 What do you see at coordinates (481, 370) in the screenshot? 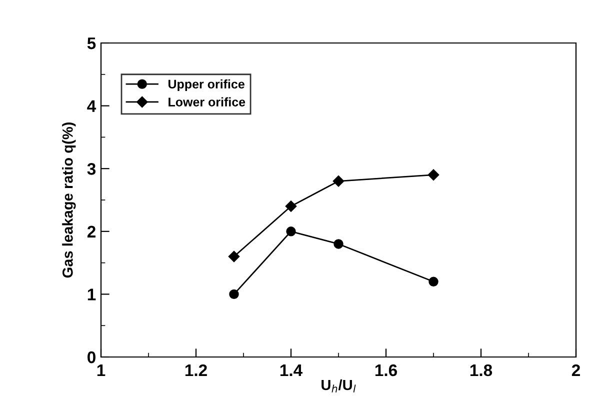
I see `x-tick-label: 1.8` at bounding box center [481, 370].